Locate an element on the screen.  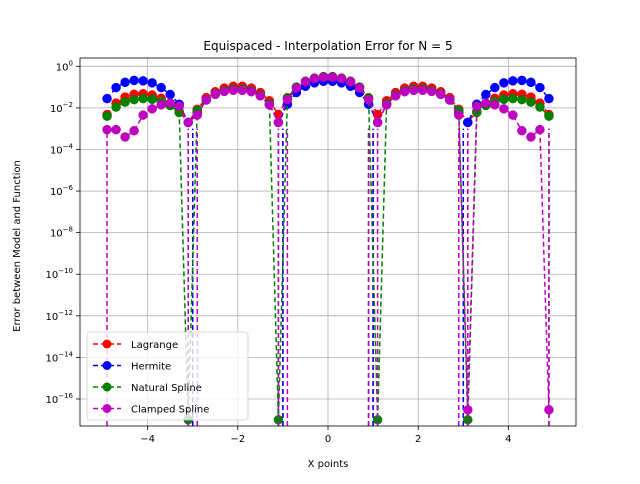
y-tick-label: 10⁻¹⁰ is located at coordinates (59, 274).